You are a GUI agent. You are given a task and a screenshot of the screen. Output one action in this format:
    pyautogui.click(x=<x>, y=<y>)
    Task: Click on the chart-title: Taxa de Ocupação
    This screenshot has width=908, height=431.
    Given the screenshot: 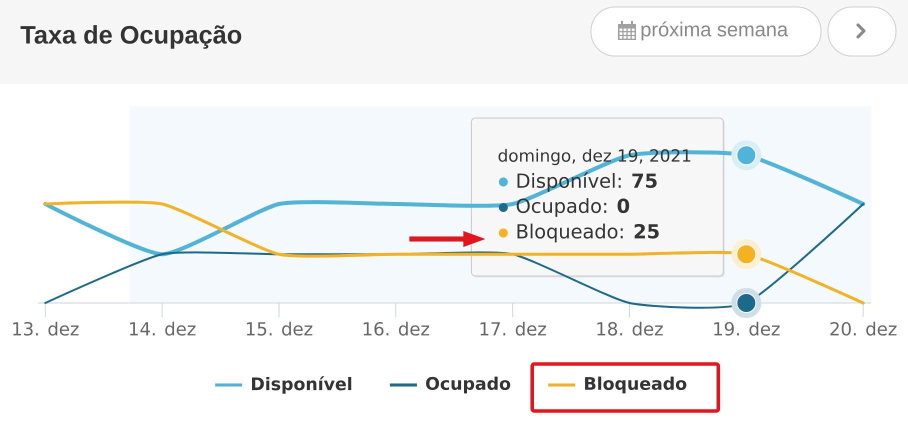 What is the action you would take?
    pyautogui.click(x=131, y=37)
    